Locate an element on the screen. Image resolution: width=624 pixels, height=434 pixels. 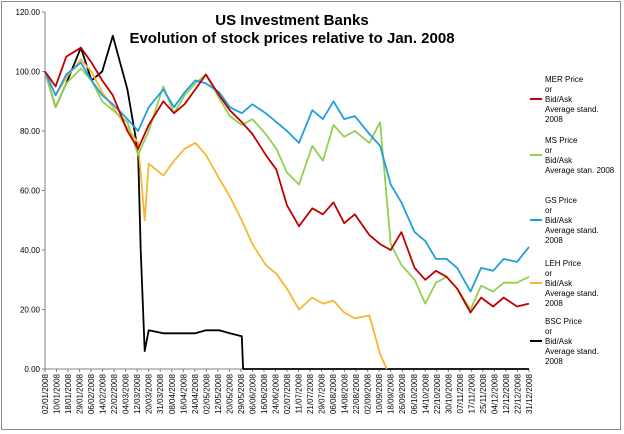
x-tick-label: 10/09/2008 is located at coordinates (379, 393).